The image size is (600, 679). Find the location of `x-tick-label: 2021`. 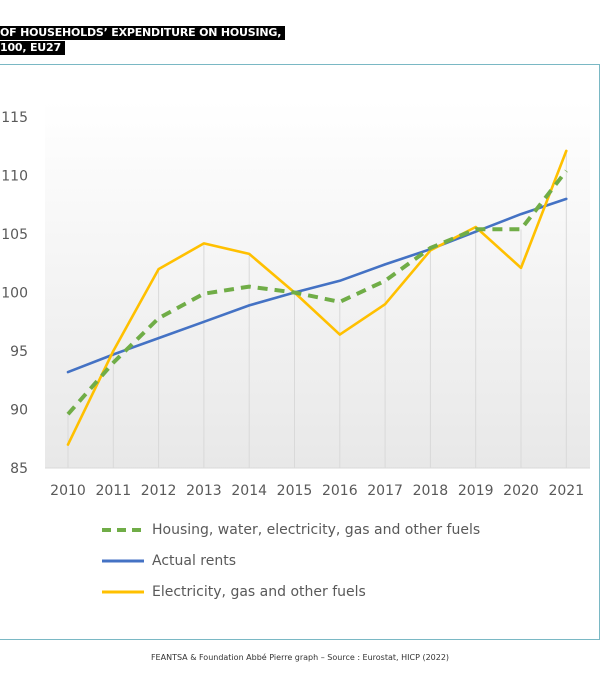

x-tick-label: 2021 is located at coordinates (566, 491).